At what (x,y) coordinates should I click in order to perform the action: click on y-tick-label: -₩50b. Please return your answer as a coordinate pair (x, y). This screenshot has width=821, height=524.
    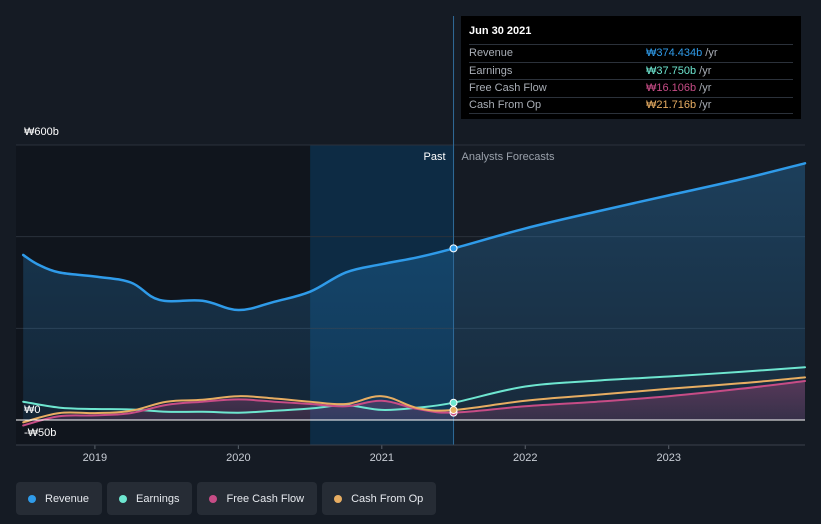
    Looking at the image, I should click on (40, 433).